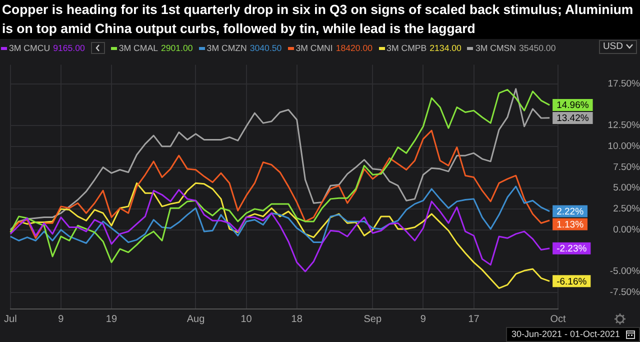 The width and height of the screenshot is (640, 342). I want to click on y-tick-label: 7.50%, so click(626, 167).